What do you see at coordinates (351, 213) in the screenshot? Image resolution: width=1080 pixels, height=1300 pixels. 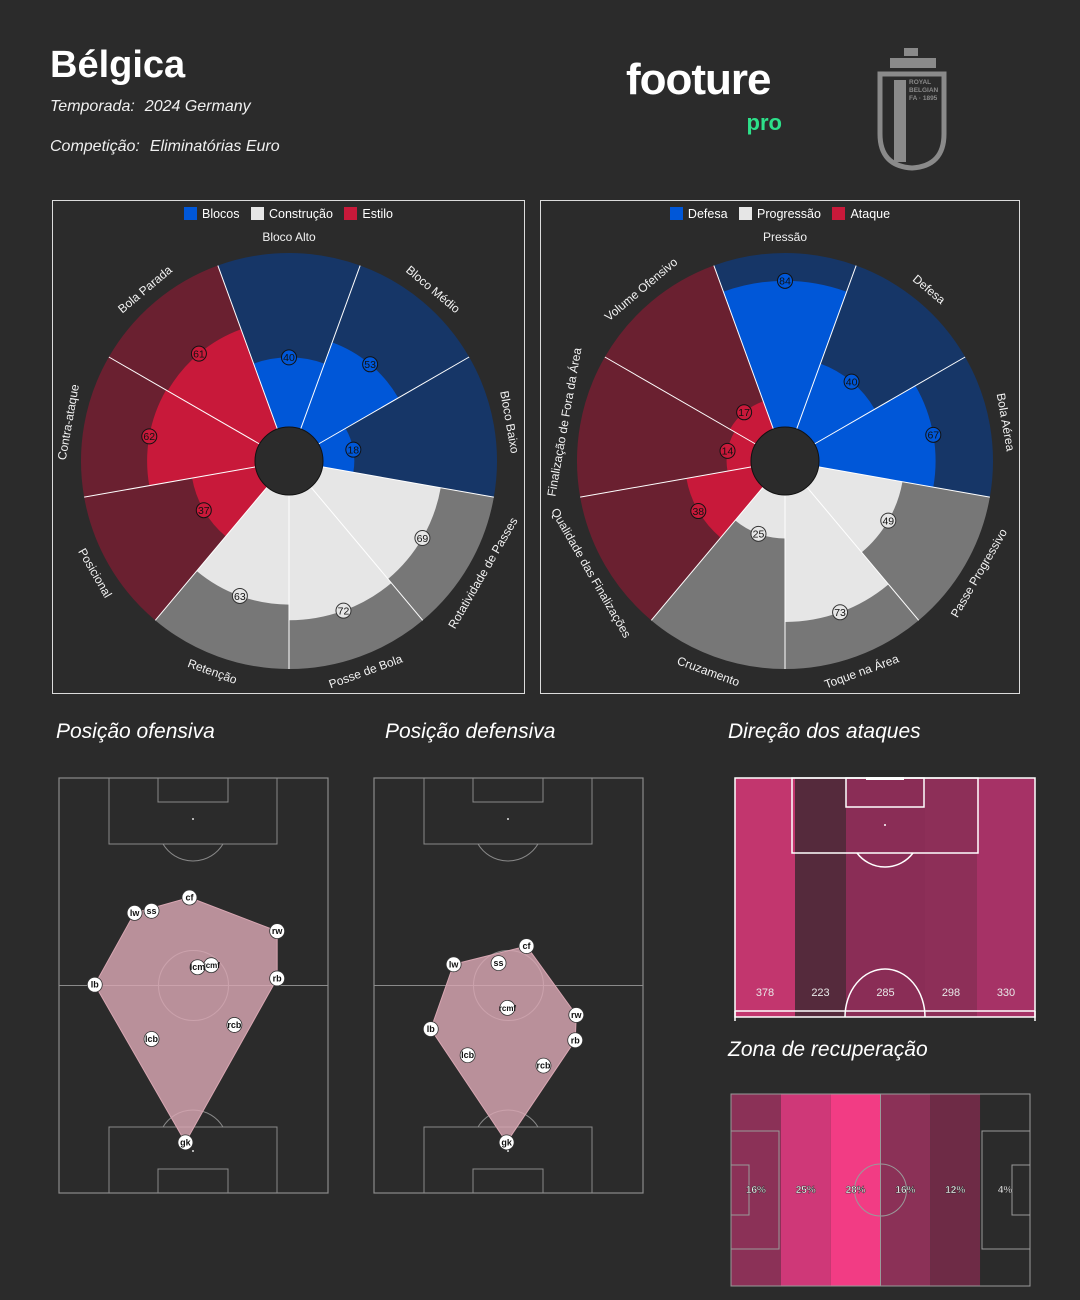 I see `legend-swatch` at bounding box center [351, 213].